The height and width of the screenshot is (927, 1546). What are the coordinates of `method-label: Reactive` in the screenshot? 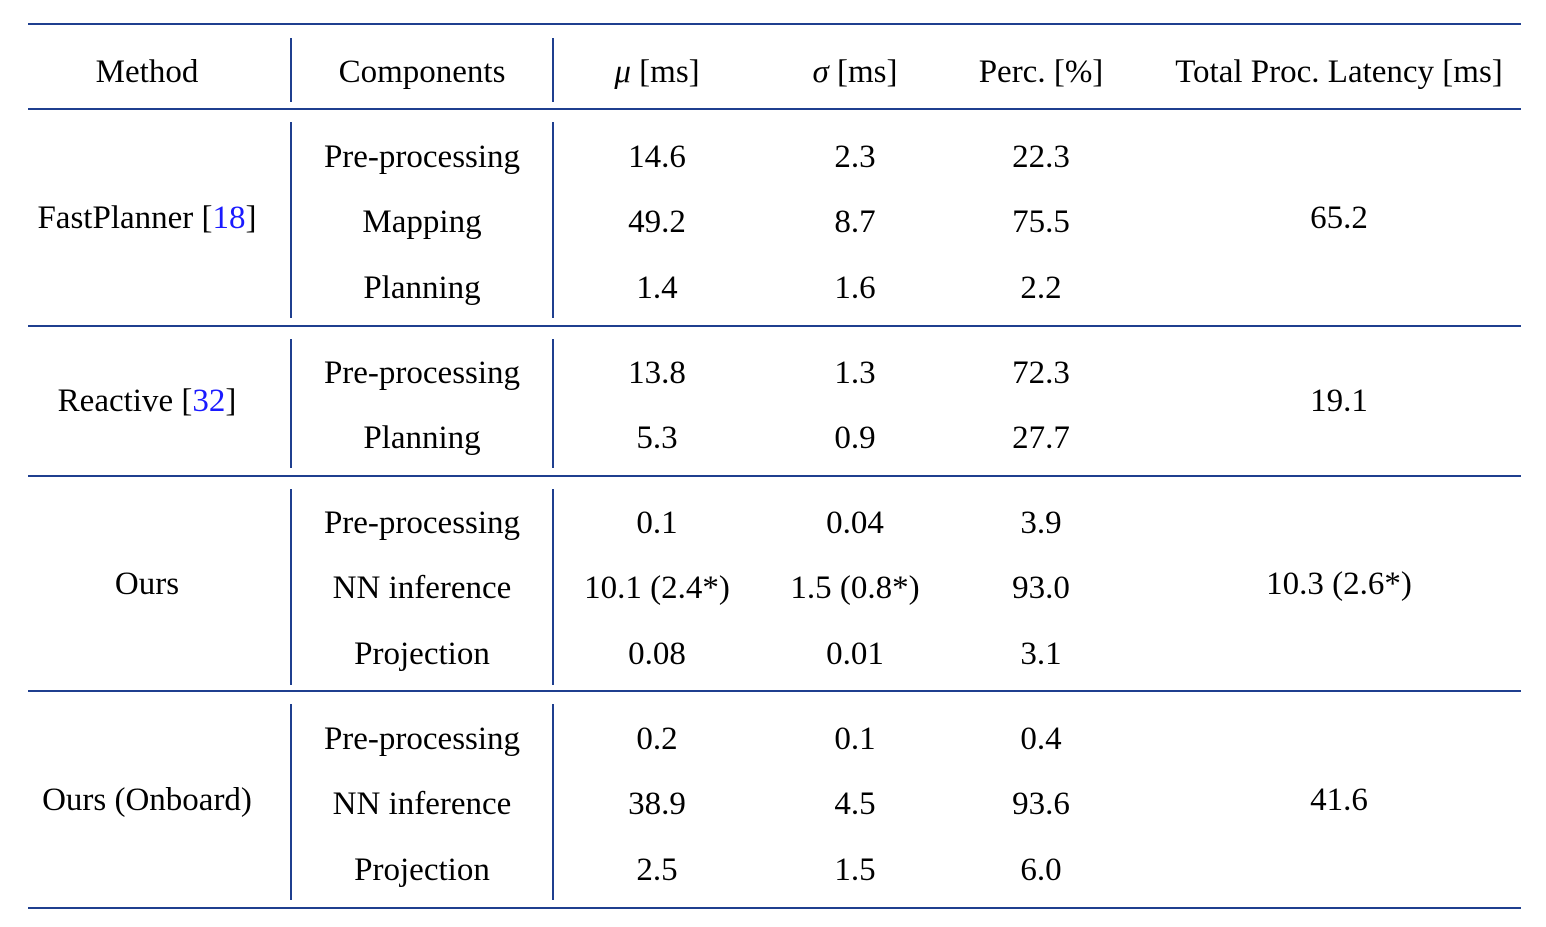 It's located at (119, 401).